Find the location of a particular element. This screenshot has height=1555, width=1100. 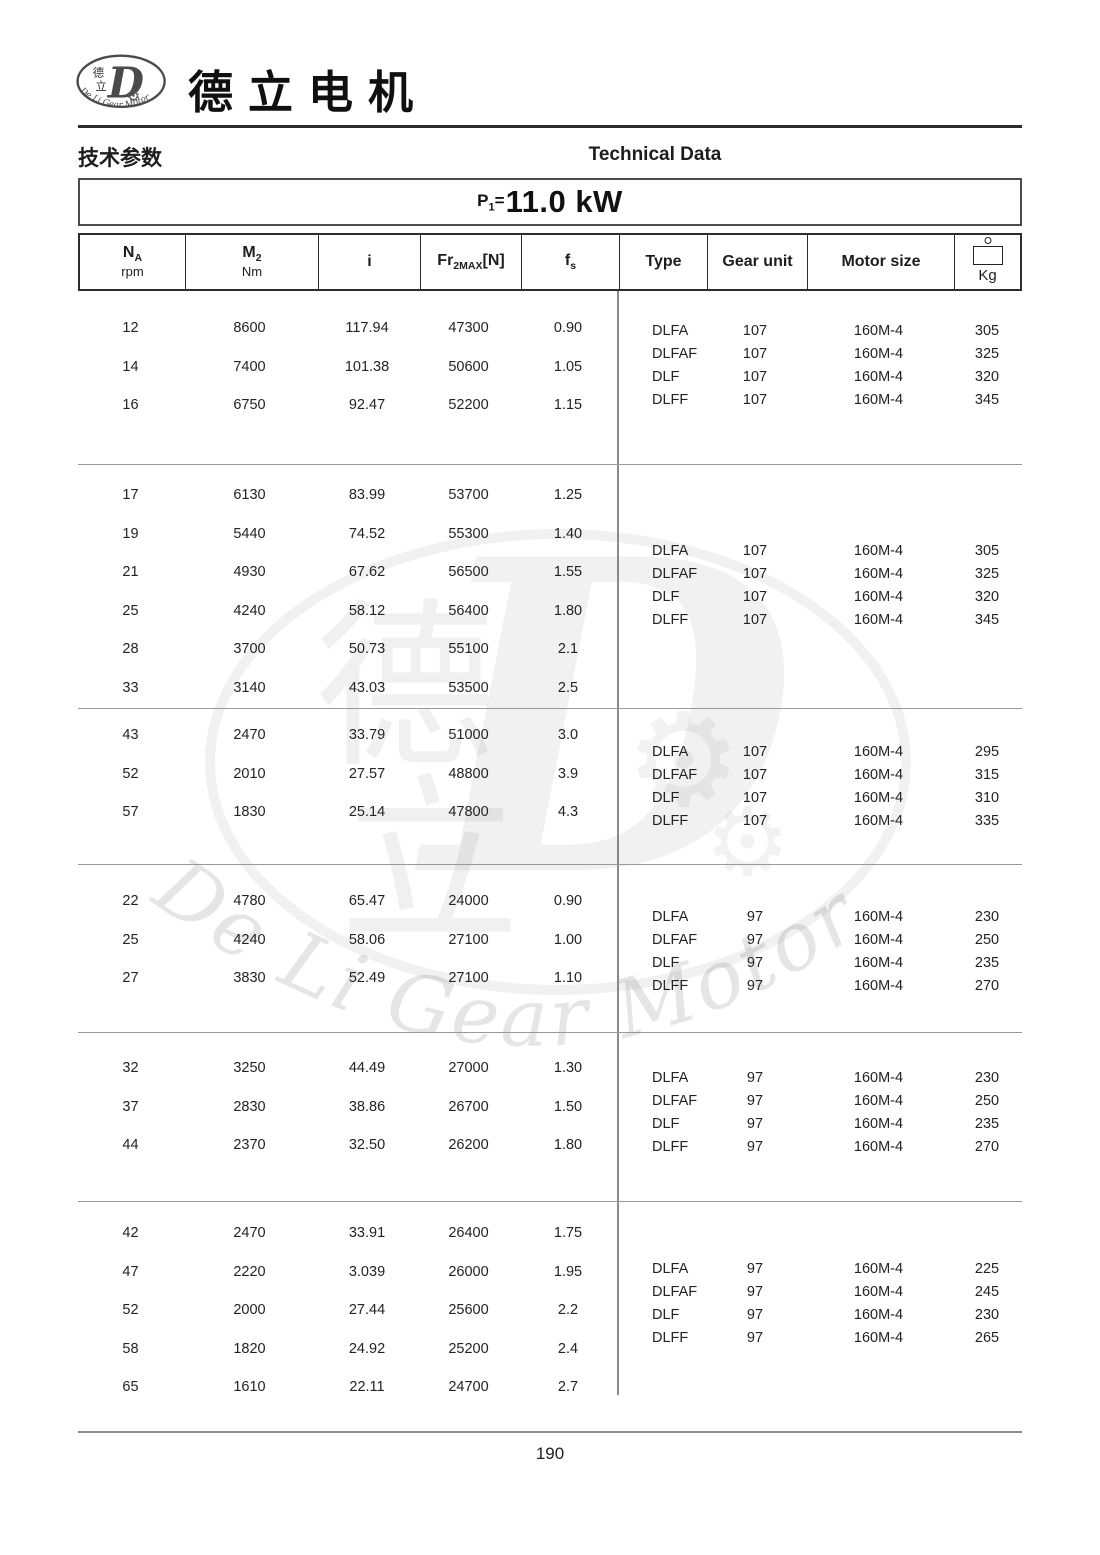

cell-ratio: 33.79 is located at coordinates (367, 735).